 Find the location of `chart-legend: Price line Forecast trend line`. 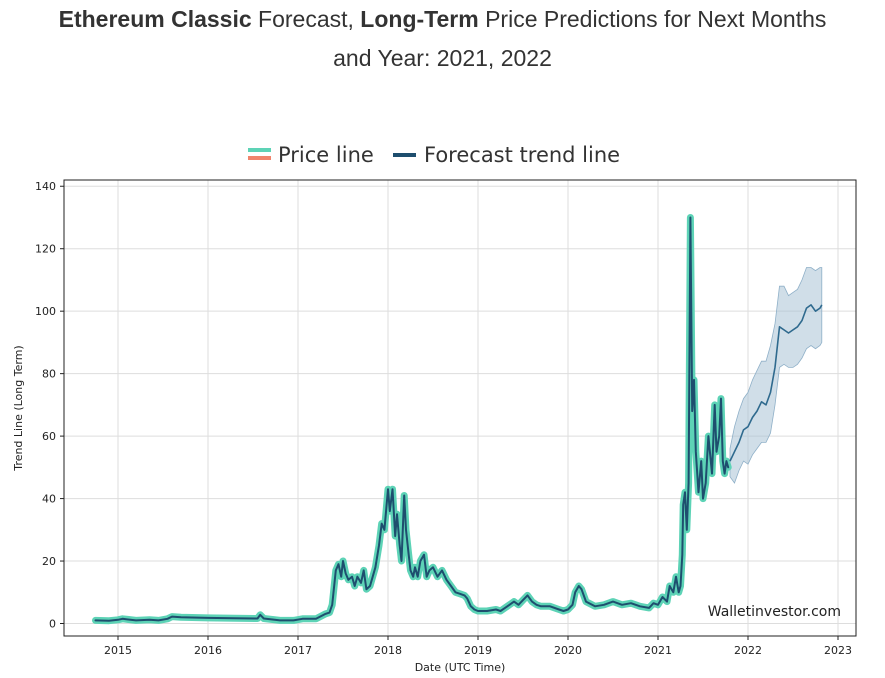

chart-legend: Price line Forecast trend line is located at coordinates (434, 155).